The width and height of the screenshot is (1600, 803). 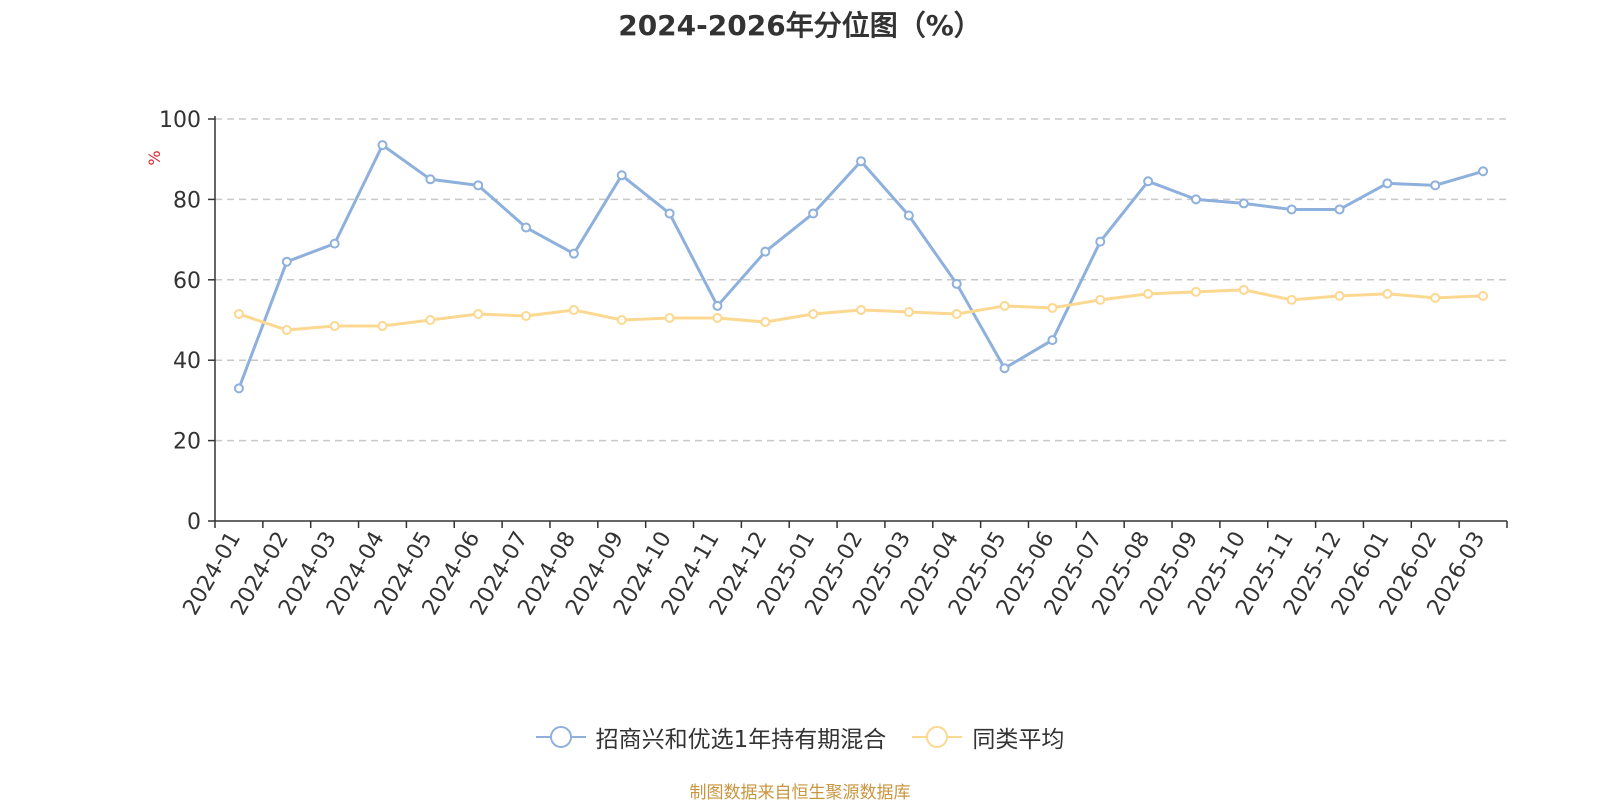 What do you see at coordinates (800, 25) in the screenshot?
I see `chart-title: 2024-2026年分位图（%）` at bounding box center [800, 25].